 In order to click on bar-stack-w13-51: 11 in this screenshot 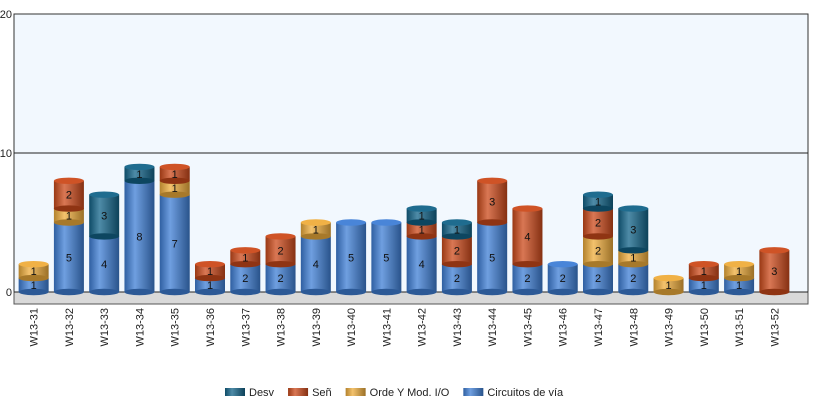, I will do `click(739, 278)`.